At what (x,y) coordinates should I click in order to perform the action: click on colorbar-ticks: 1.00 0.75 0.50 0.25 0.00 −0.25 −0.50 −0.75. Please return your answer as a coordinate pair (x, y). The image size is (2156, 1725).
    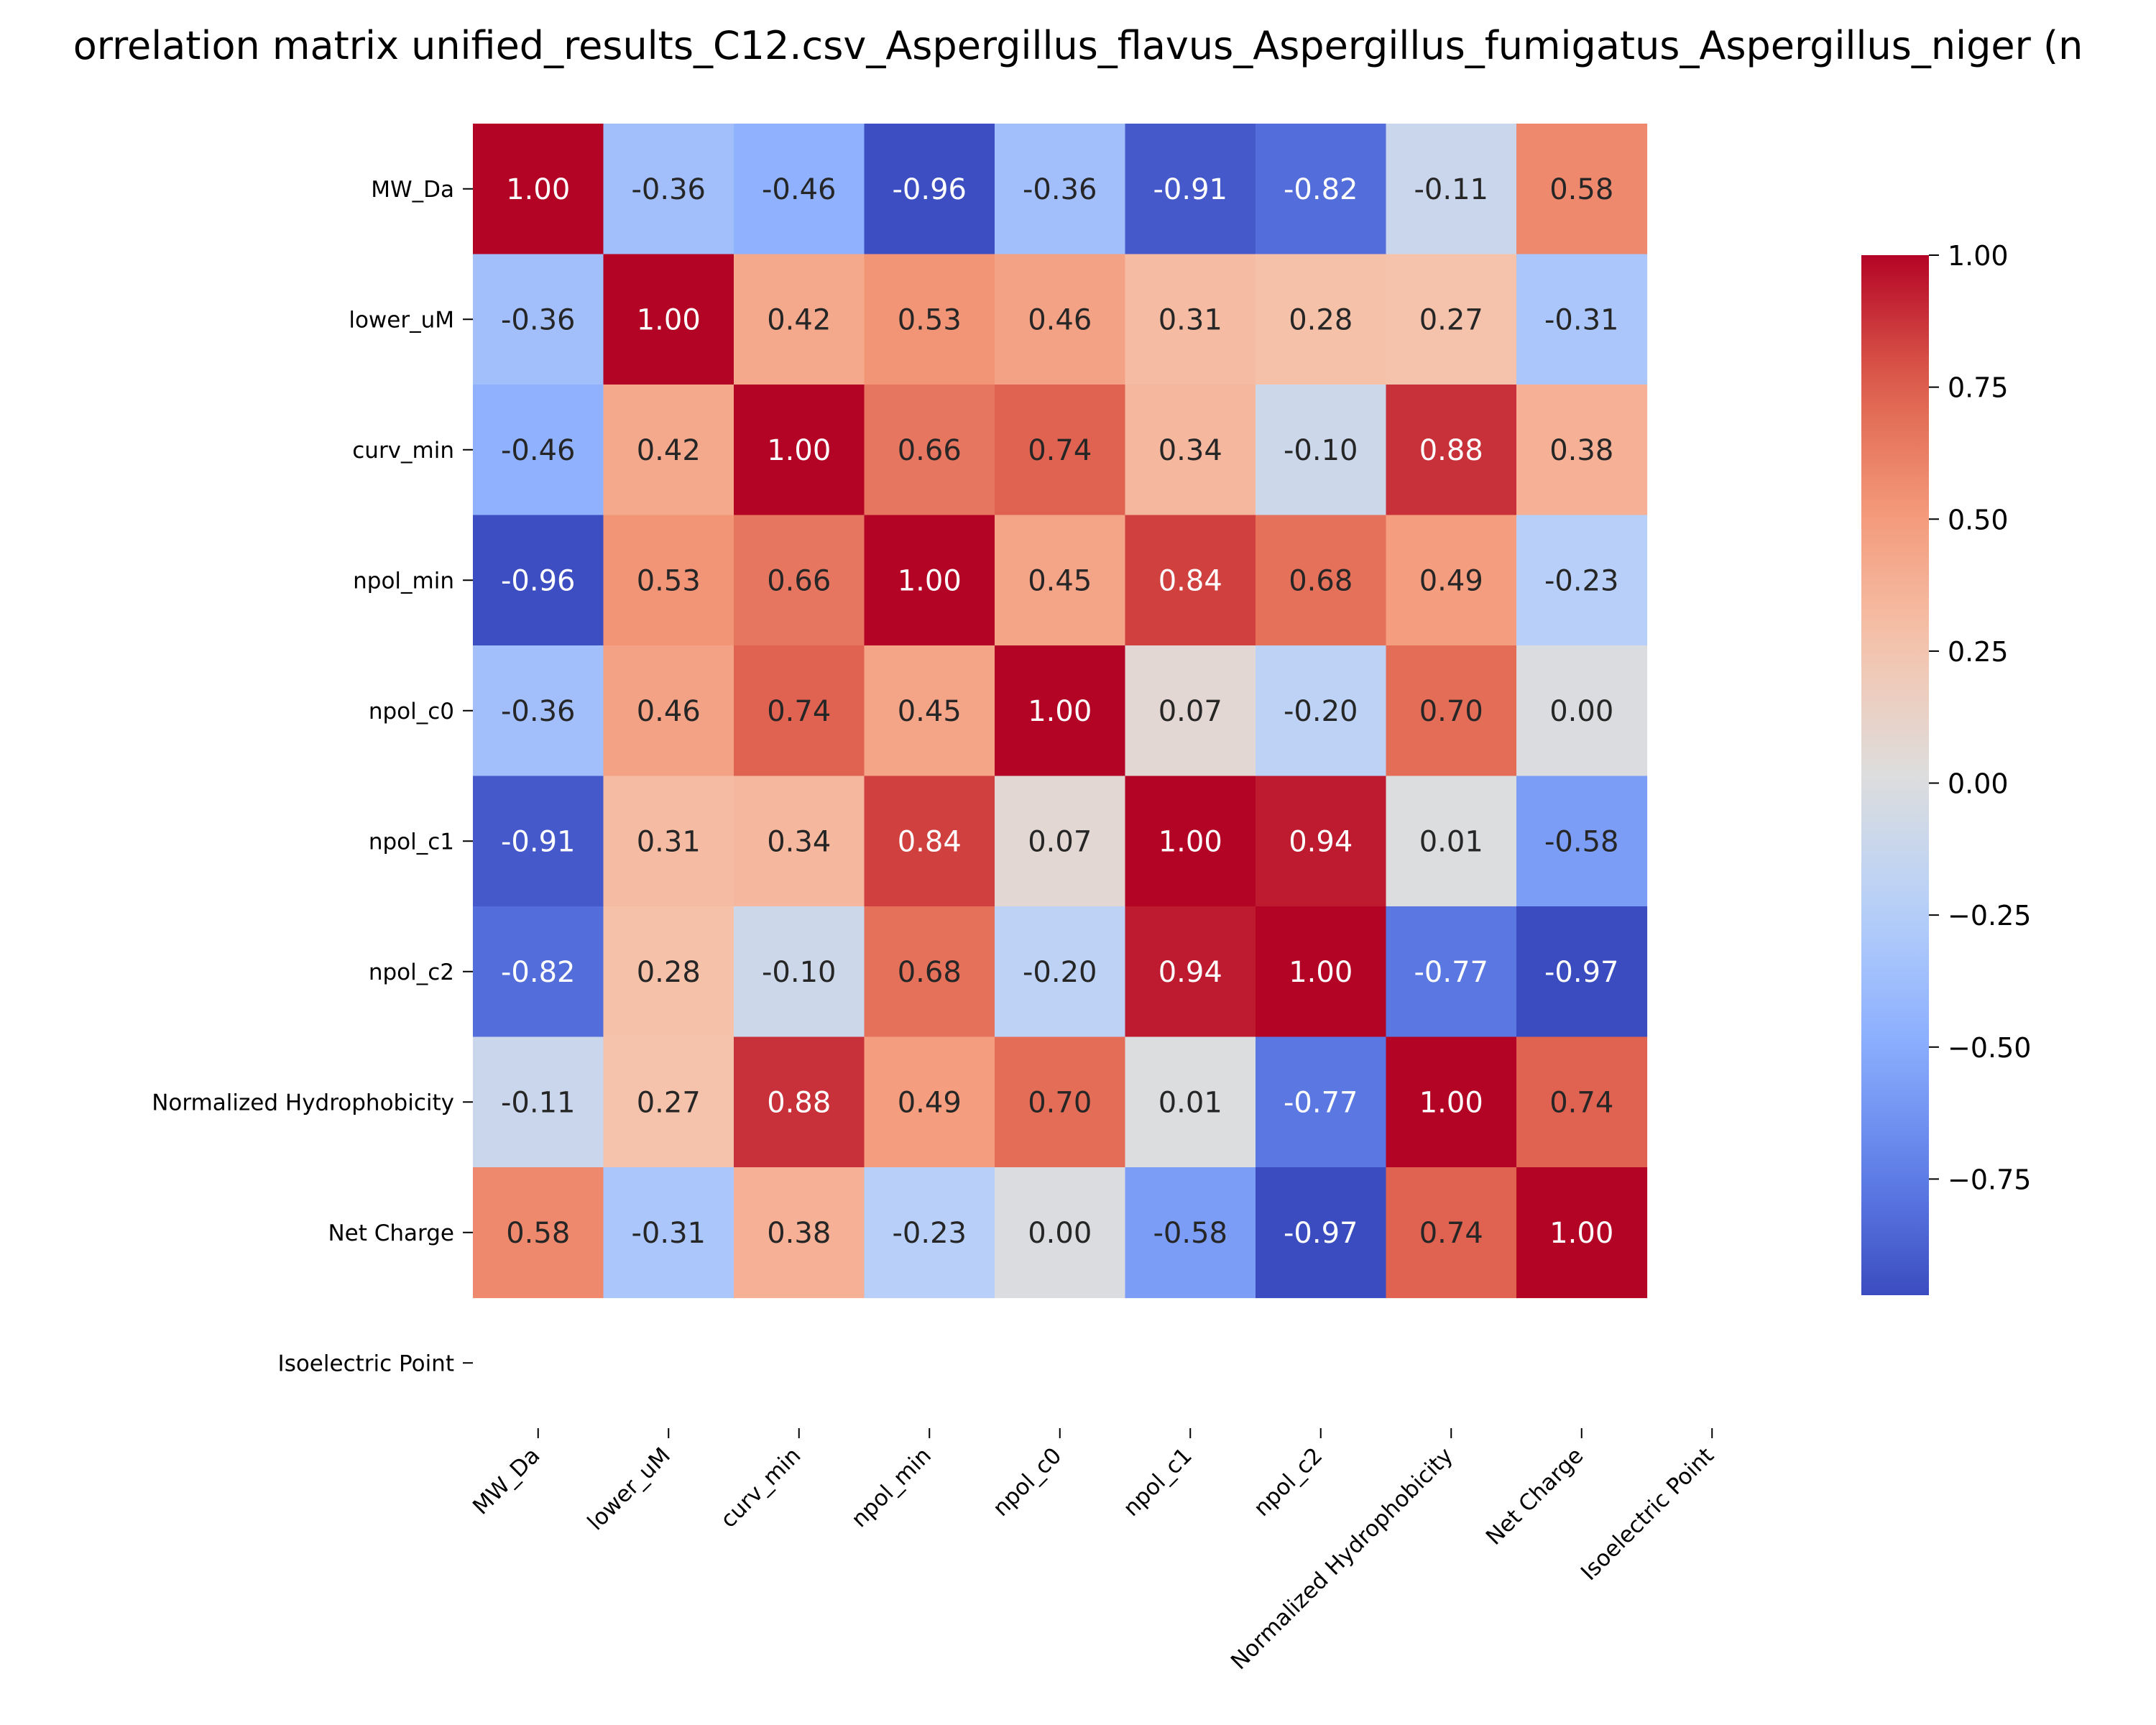
    Looking at the image, I should click on (1980, 717).